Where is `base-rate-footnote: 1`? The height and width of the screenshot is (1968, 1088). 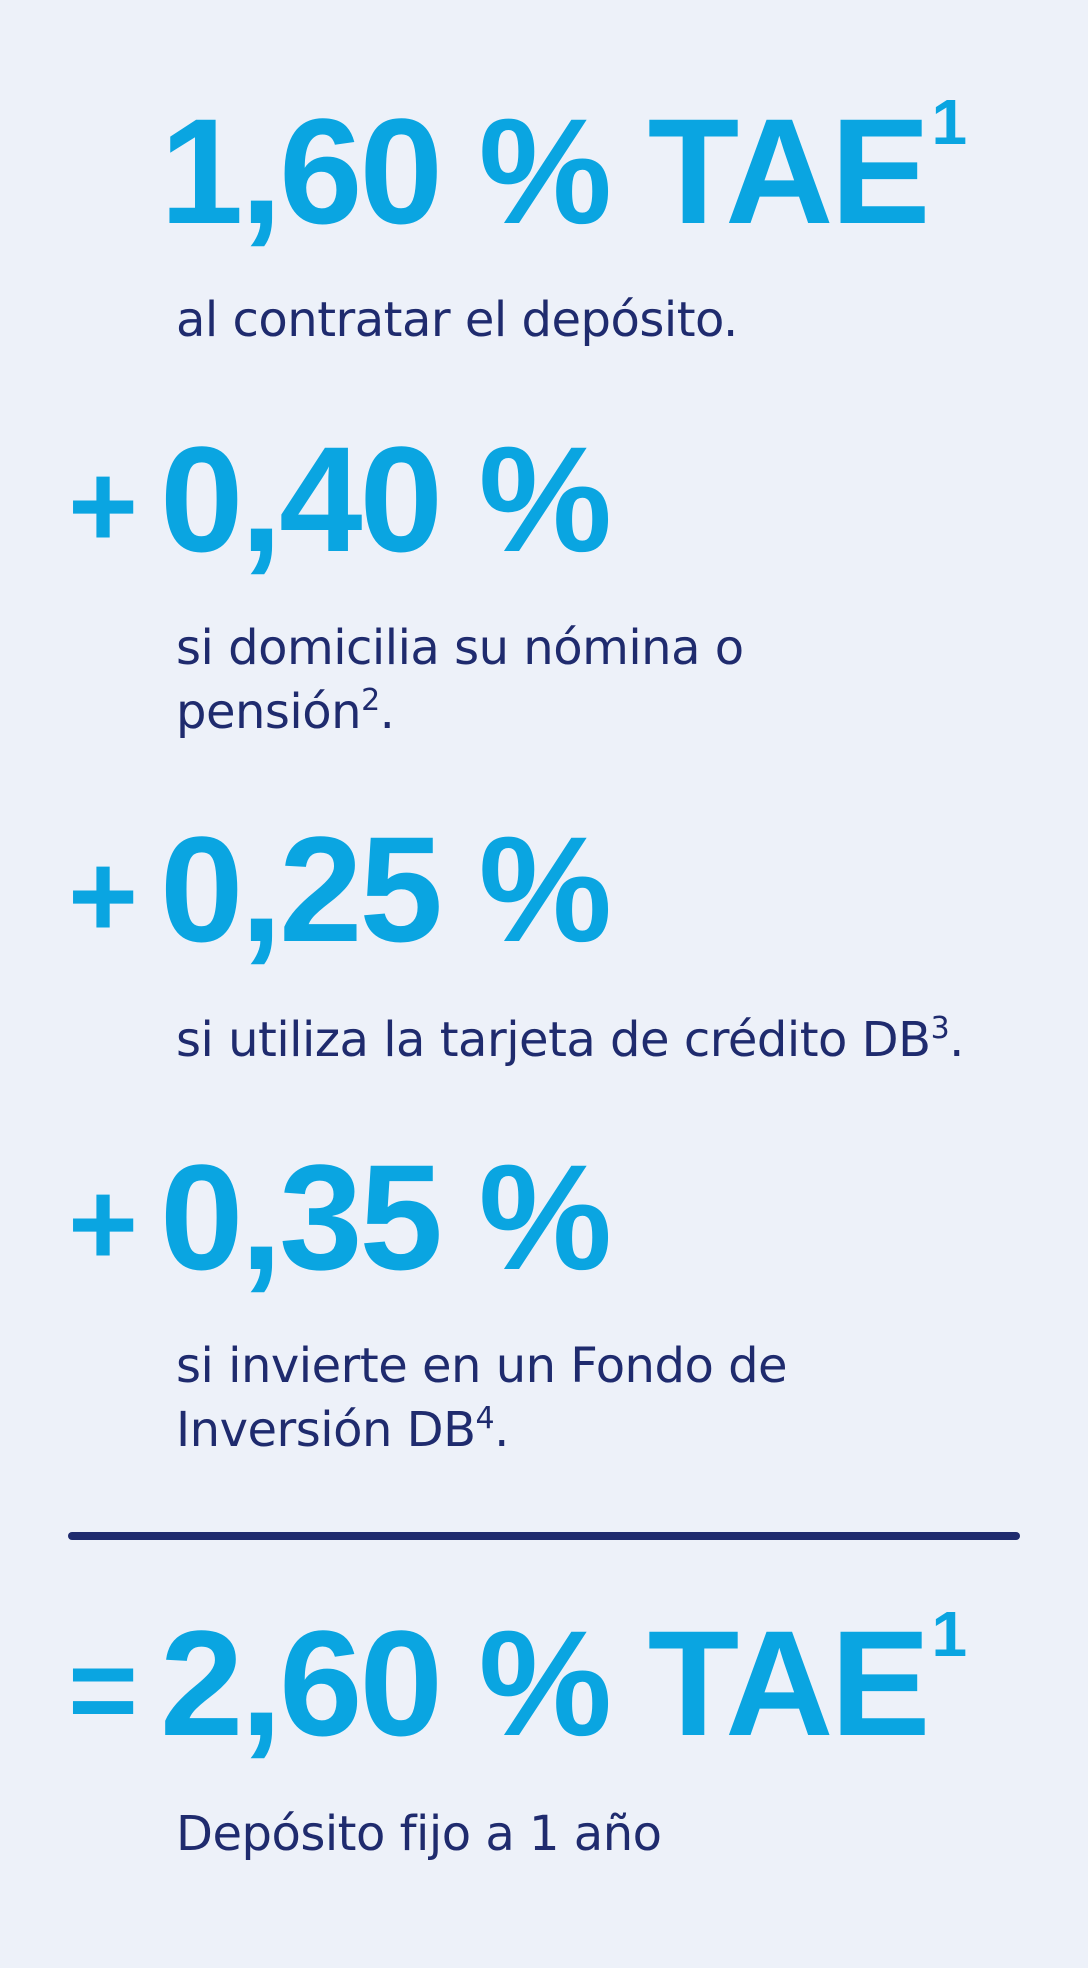
base-rate-footnote: 1 is located at coordinates (949, 122).